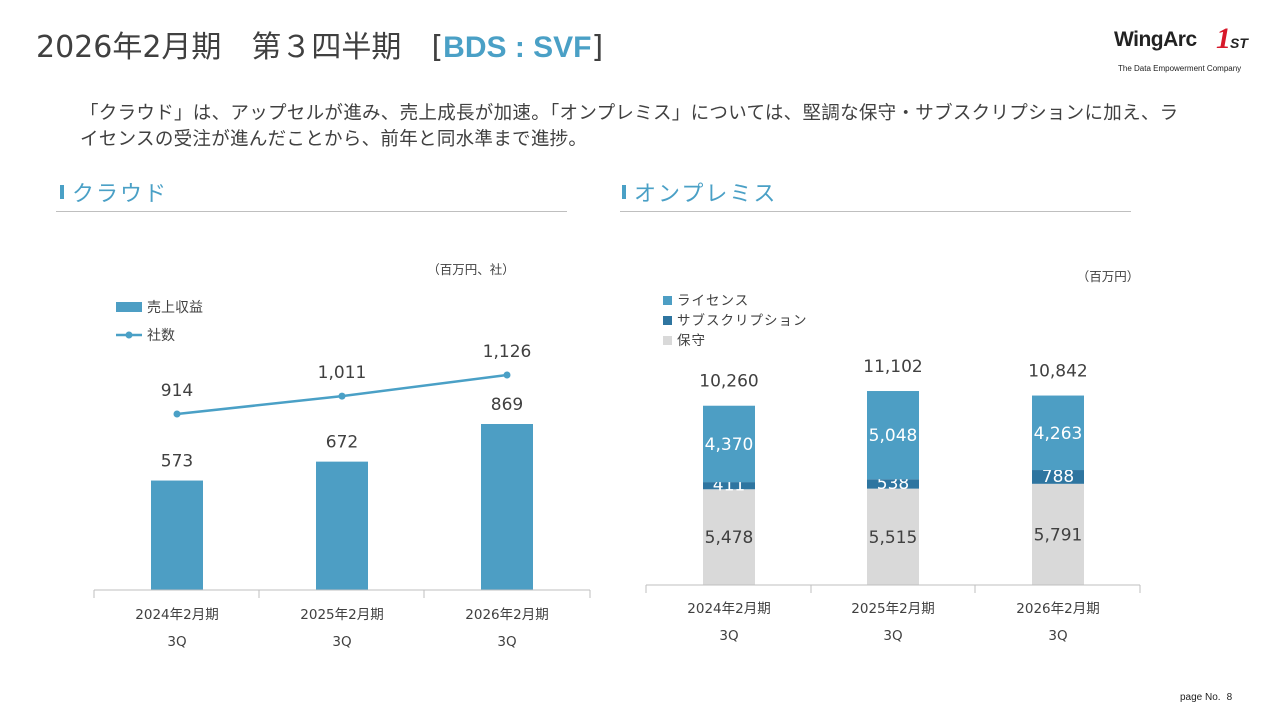 This screenshot has height=720, width=1280. I want to click on cloud-legend-marker-customers, so click(129, 335).